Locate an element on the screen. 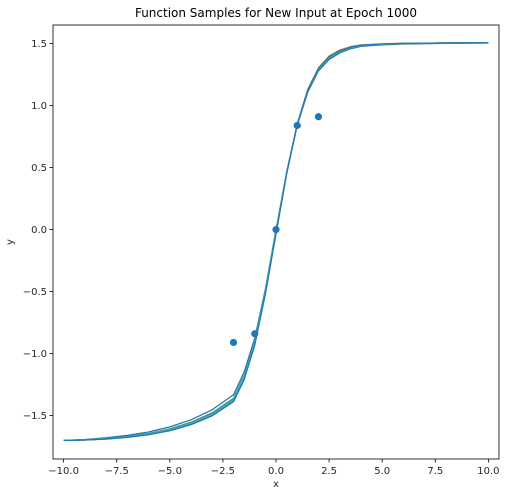 This screenshot has height=496, width=509. y-axis-label: y is located at coordinates (10, 242).